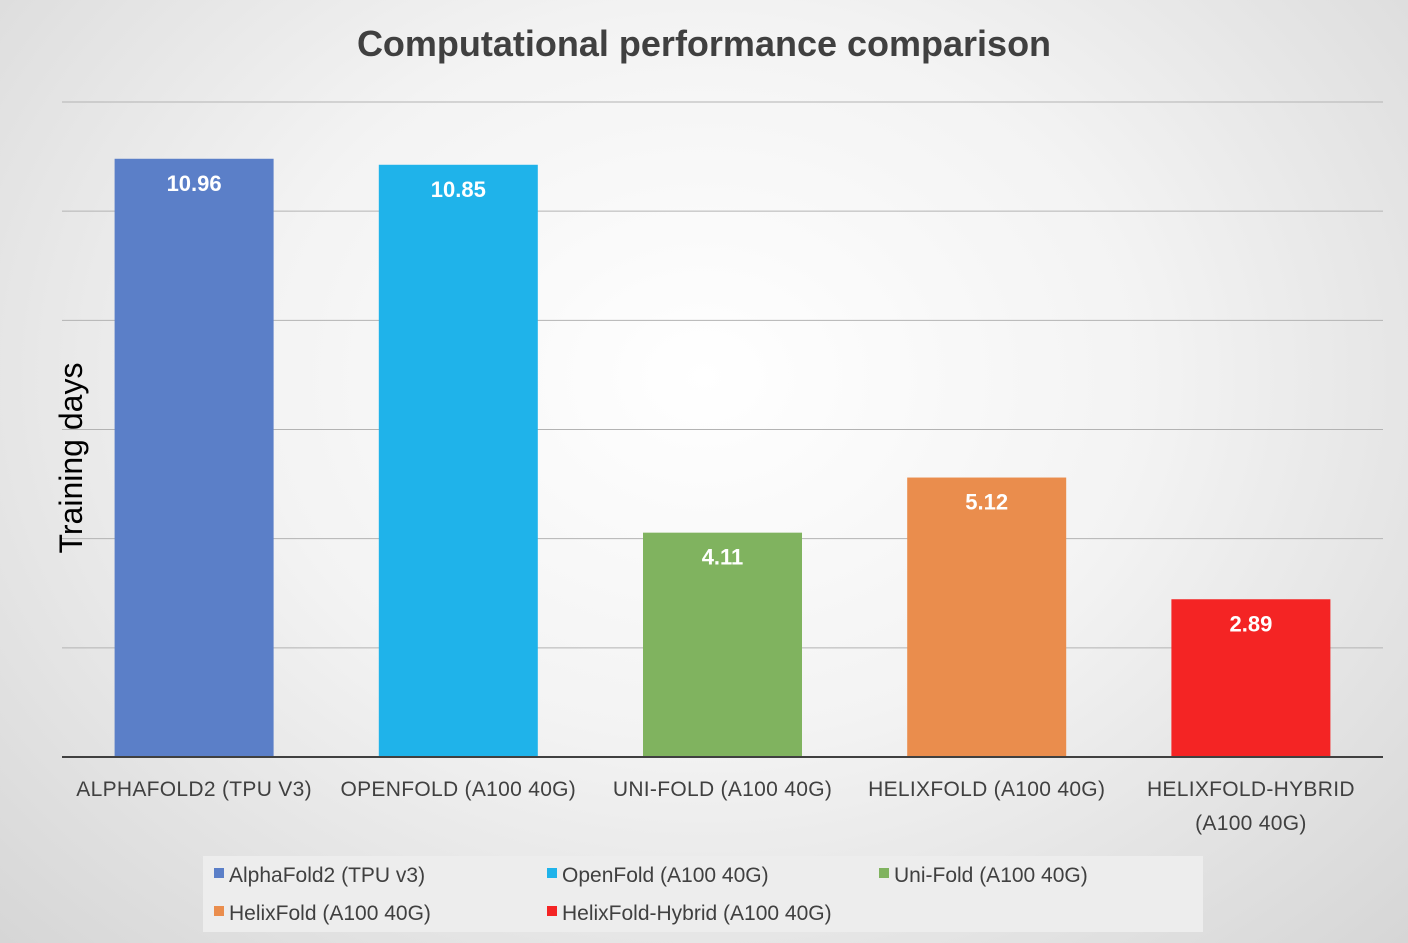 This screenshot has height=943, width=1408. I want to click on x-tick-label: ALPHAFOLD2 (TPU V3), so click(194, 789).